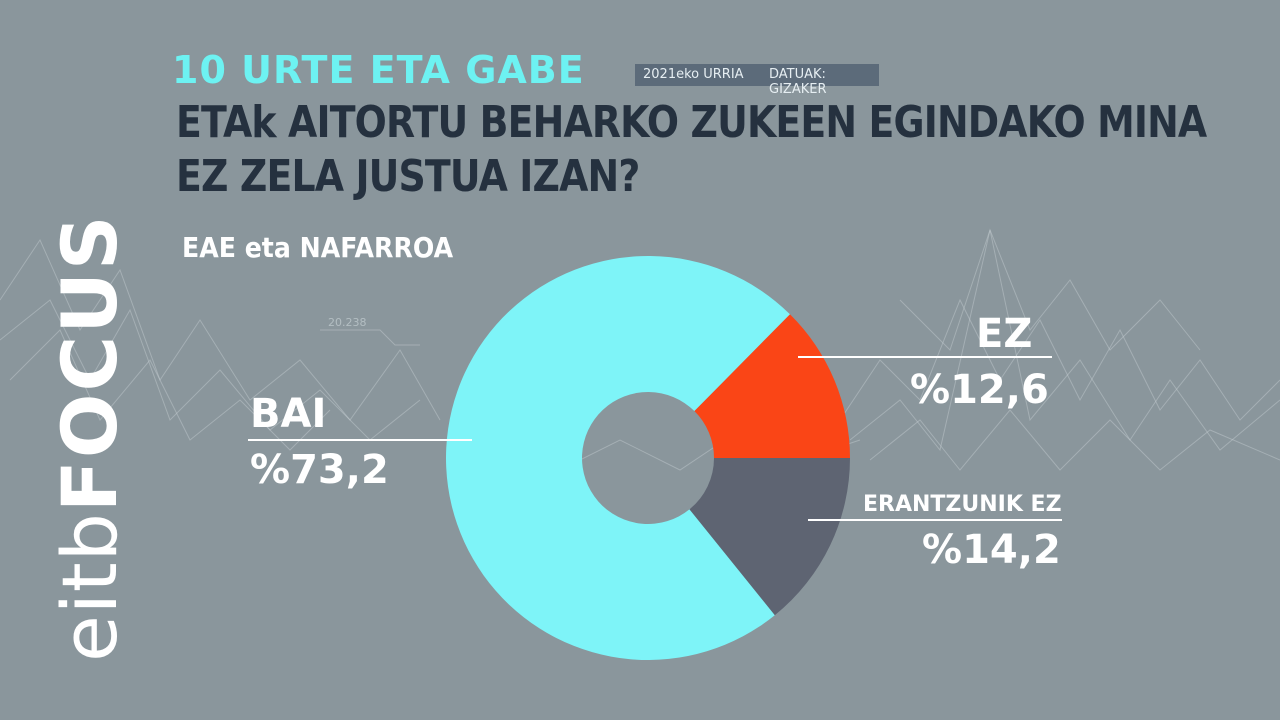  I want to click on slice-value-bai: %73,2, so click(319, 470).